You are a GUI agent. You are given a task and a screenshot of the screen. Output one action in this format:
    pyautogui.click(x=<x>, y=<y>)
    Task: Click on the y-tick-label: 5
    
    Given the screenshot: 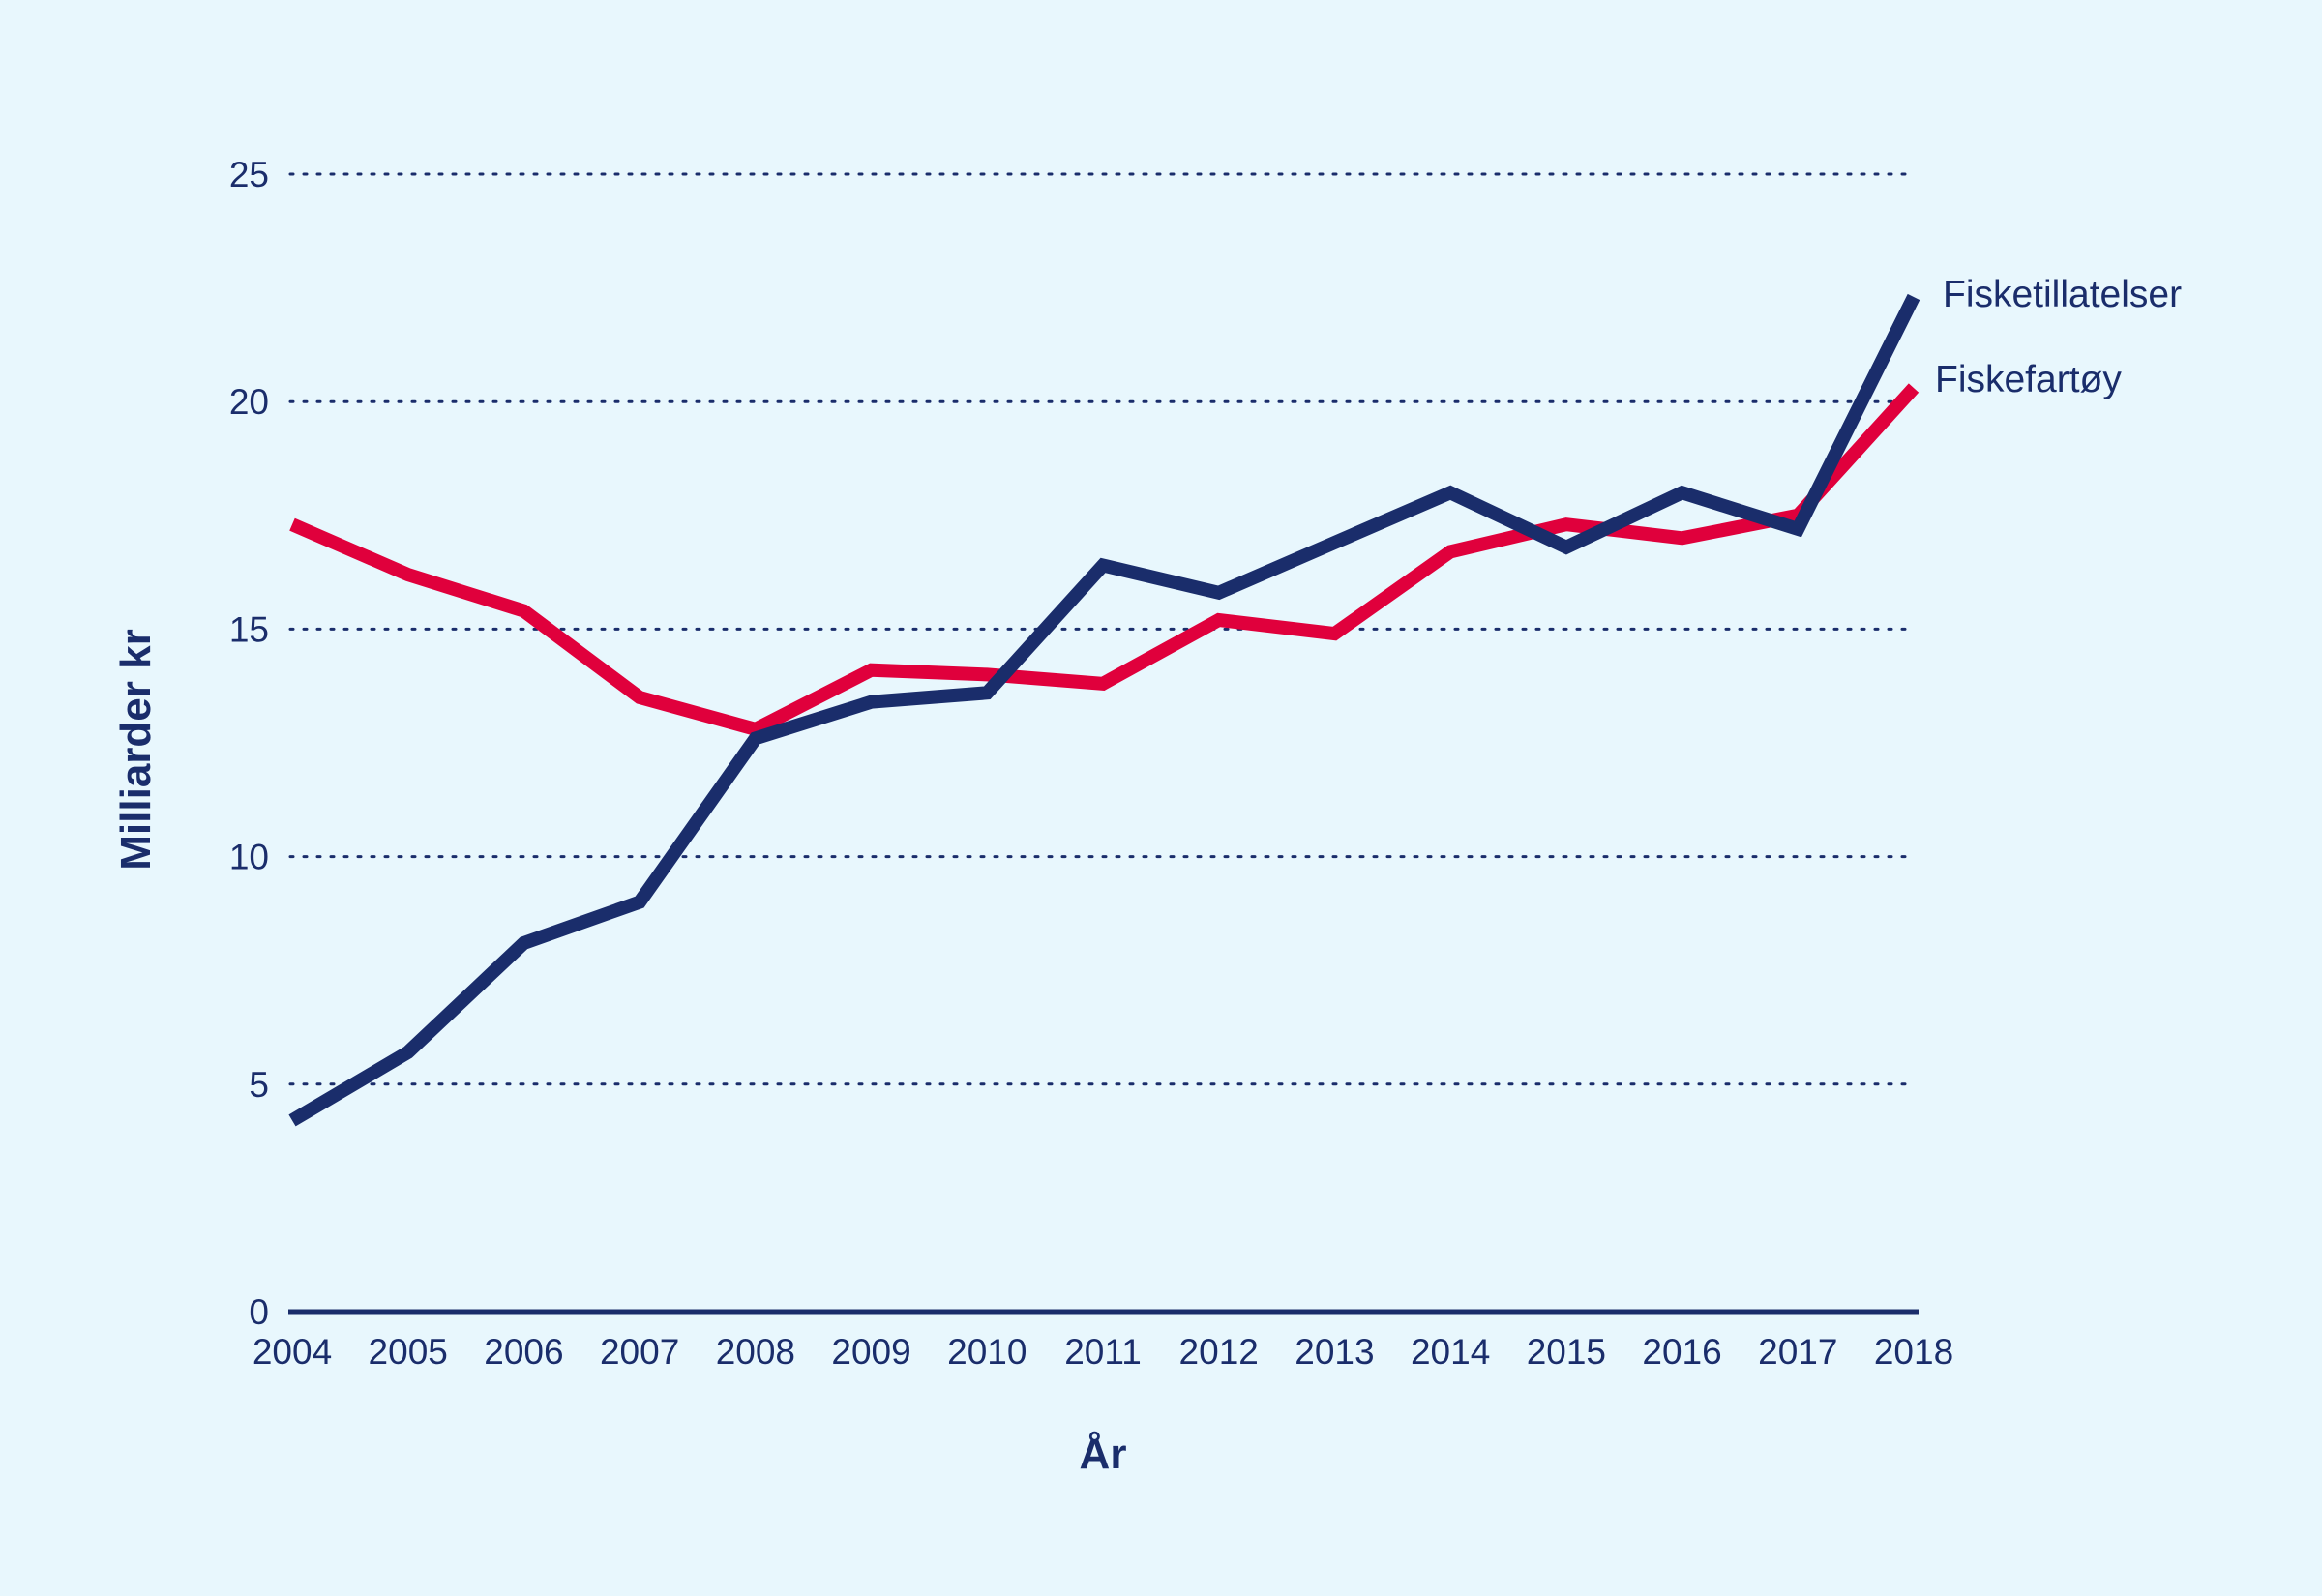 What is the action you would take?
    pyautogui.click(x=259, y=1085)
    